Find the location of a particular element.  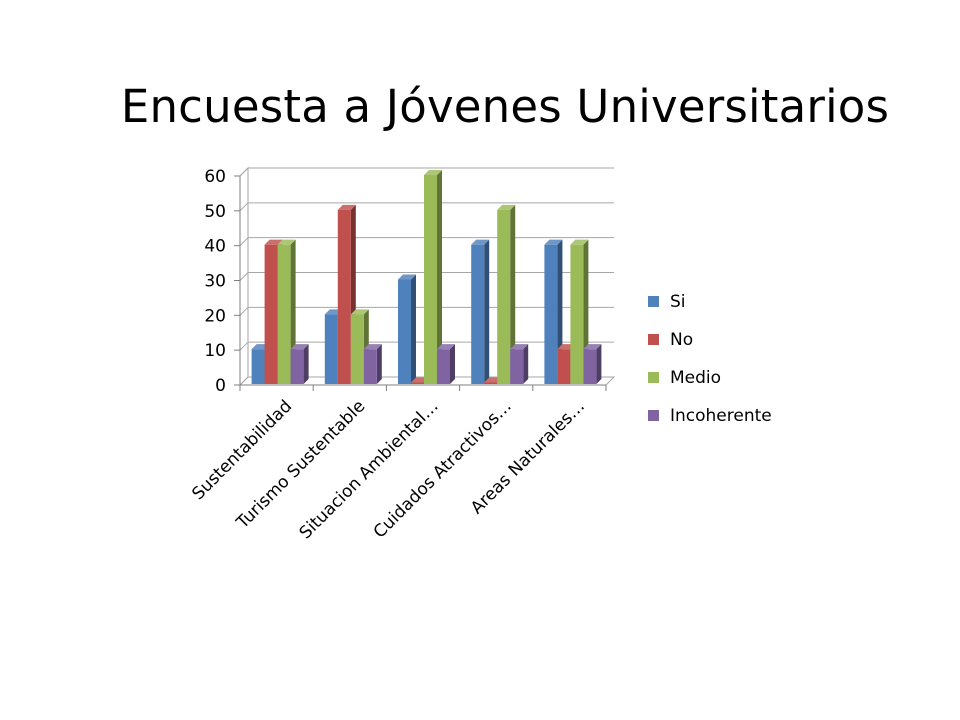

chart-title: Encuesta a Jóvenes Universitarios is located at coordinates (505, 106).